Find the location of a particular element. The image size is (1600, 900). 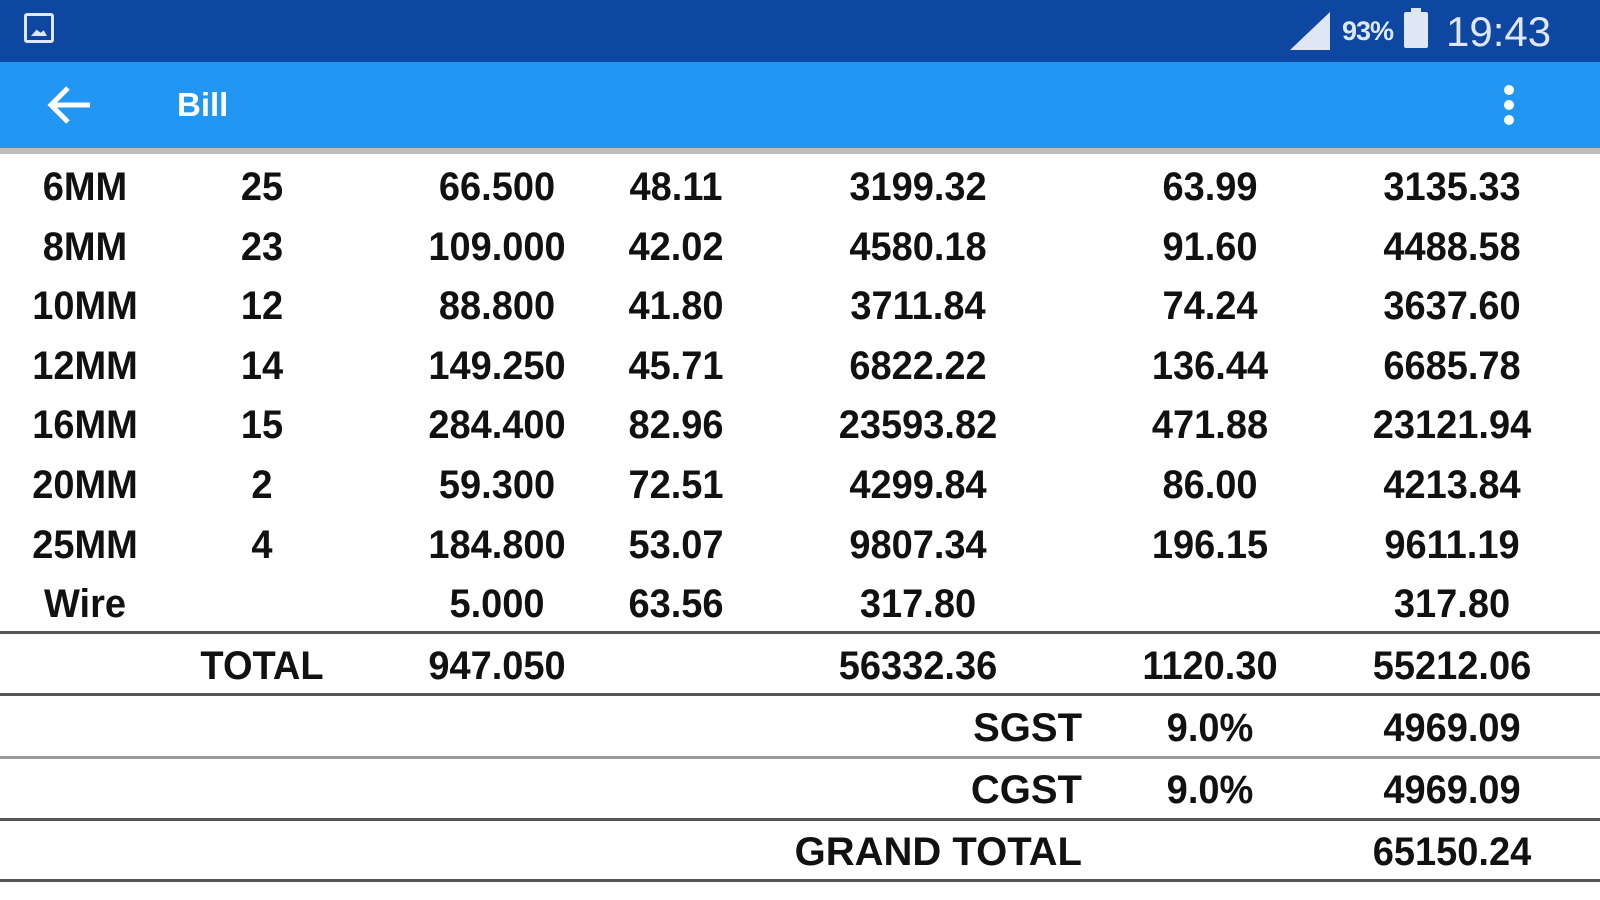

table-row: 25MM 4 184.800 53.07 9807.34 196.15 9611.19 is located at coordinates (800, 545).